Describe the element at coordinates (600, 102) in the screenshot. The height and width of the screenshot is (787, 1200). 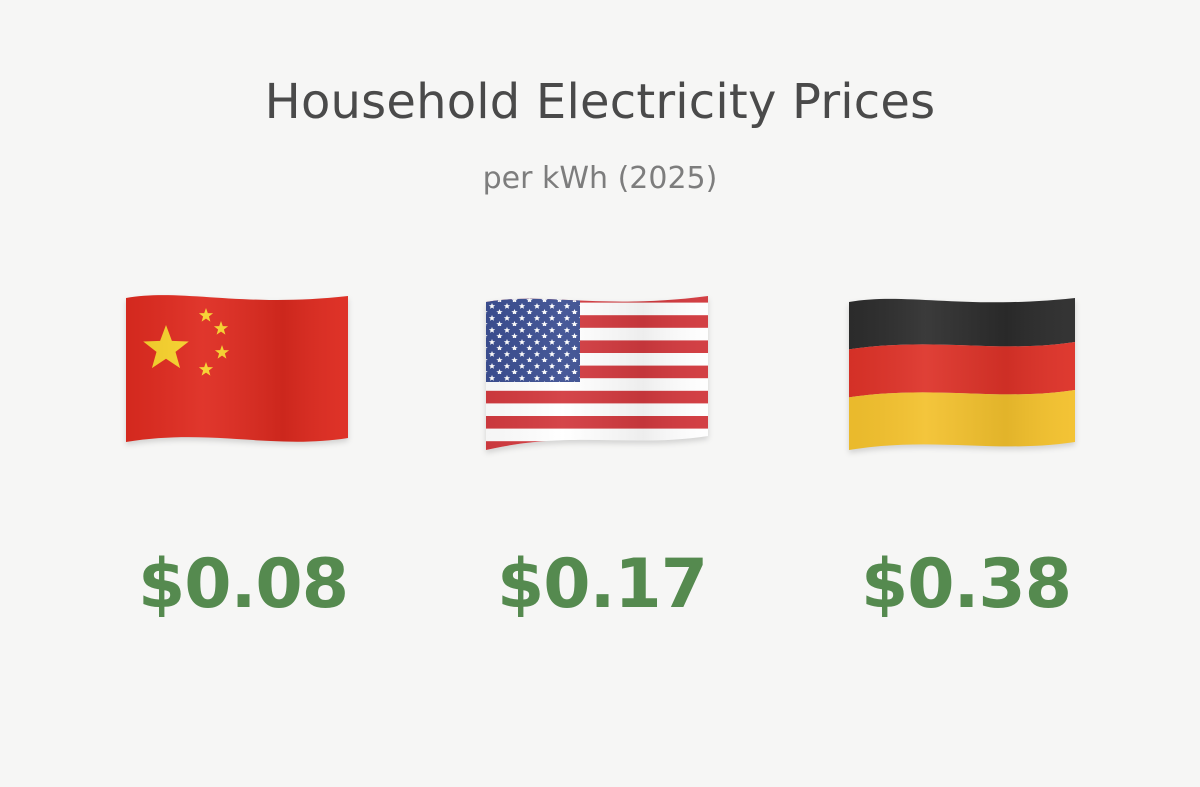
I see `page-title: Household Electricity Prices` at that location.